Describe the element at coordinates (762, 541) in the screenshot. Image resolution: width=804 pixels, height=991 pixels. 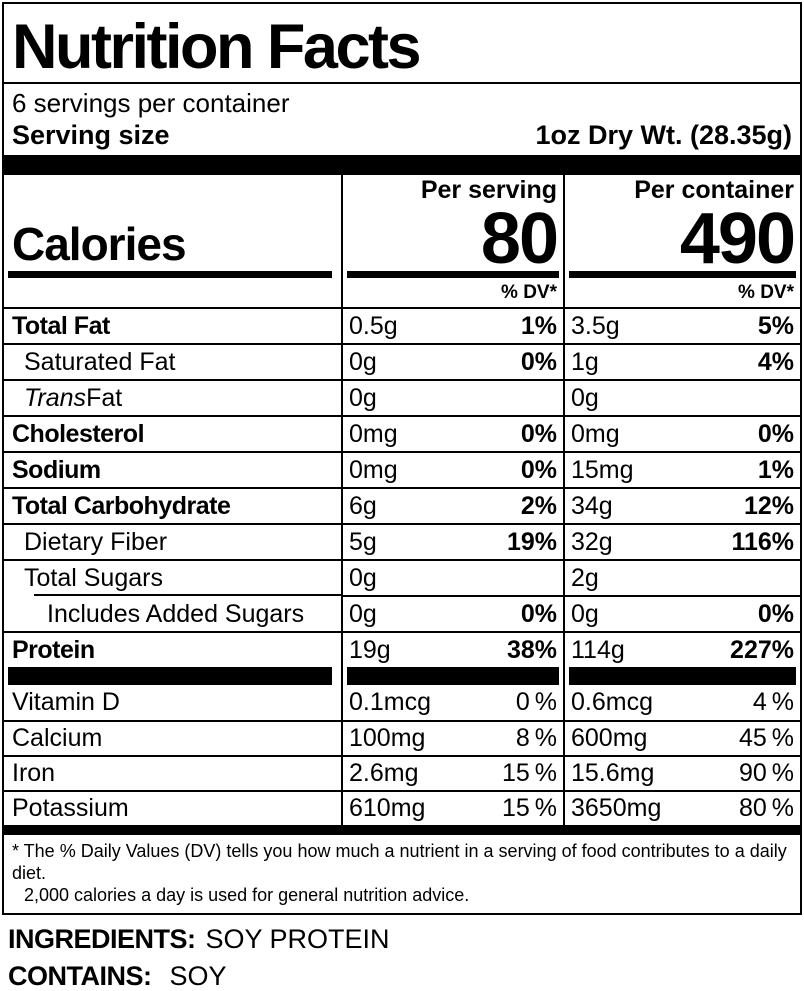
I see `daily-value: 116%` at that location.